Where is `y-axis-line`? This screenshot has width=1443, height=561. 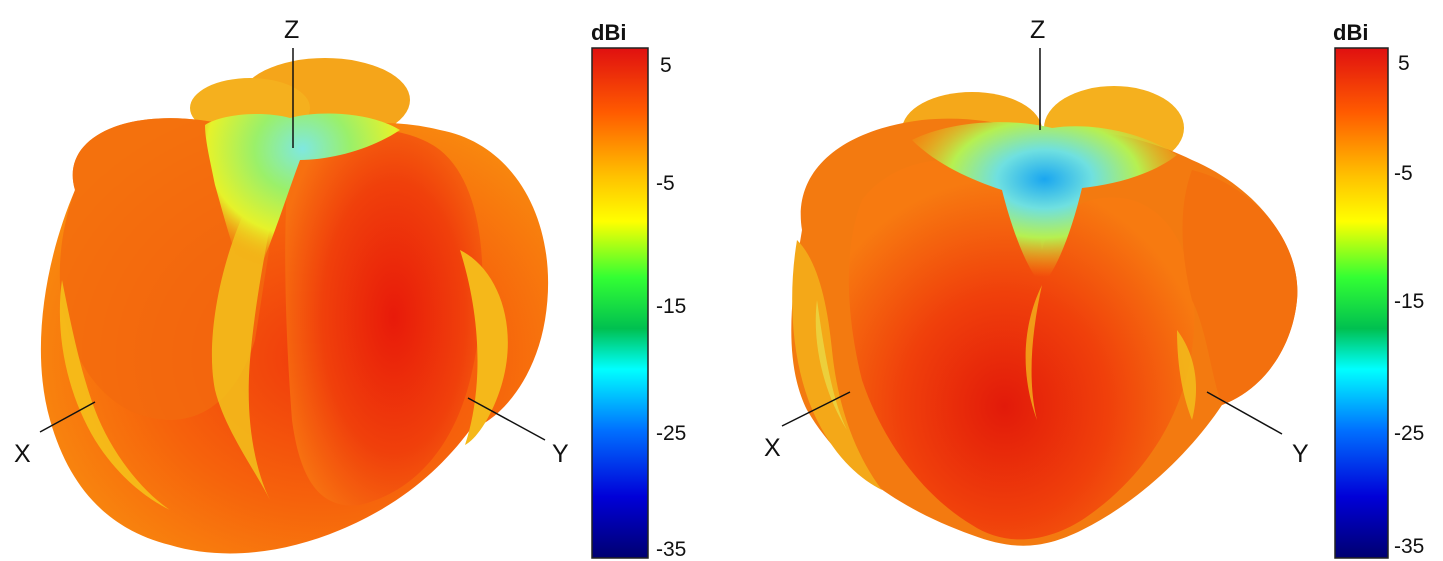
y-axis-line is located at coordinates (1244, 413).